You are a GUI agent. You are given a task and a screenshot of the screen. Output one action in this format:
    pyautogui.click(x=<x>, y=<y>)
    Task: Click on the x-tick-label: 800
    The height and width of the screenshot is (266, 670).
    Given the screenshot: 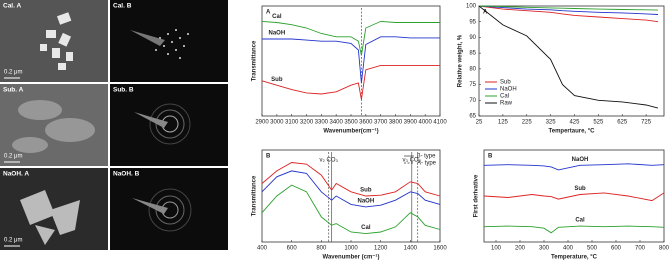 What is the action you would take?
    pyautogui.click(x=664, y=249)
    